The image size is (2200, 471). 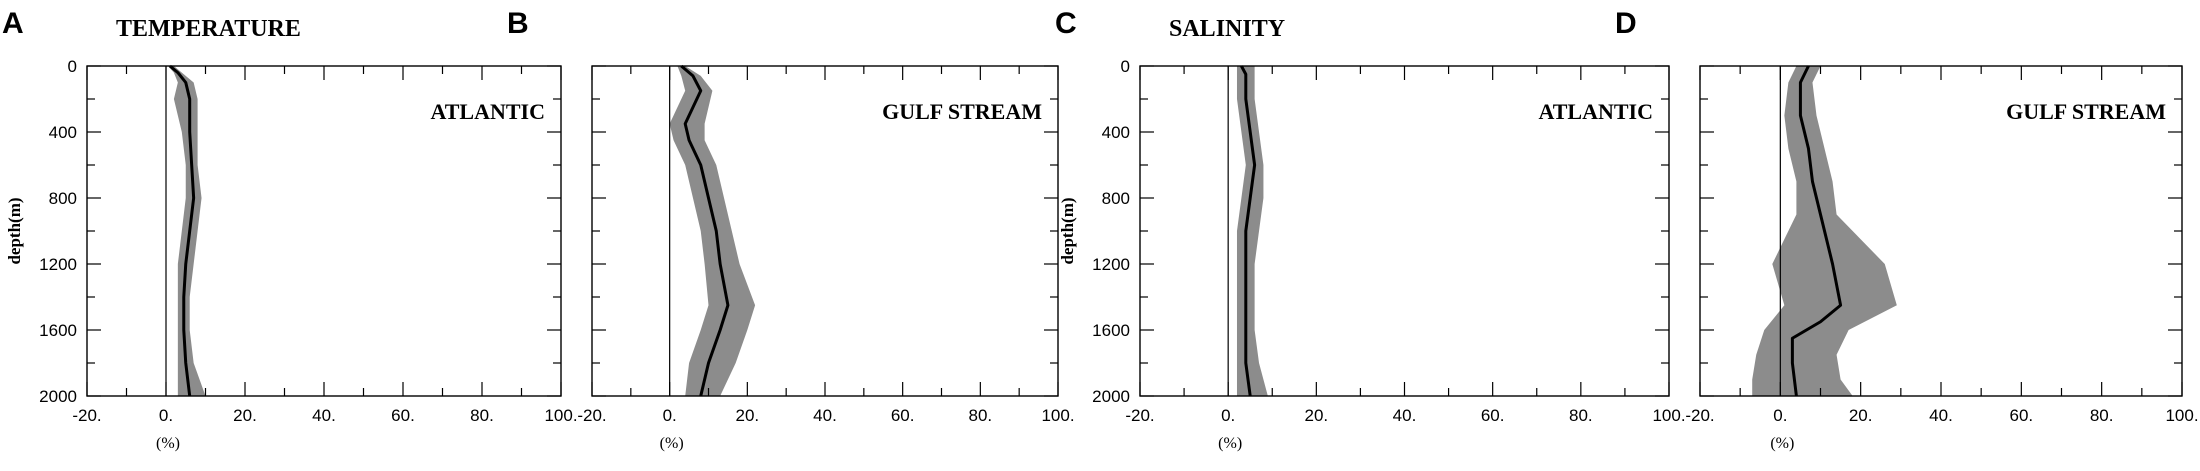 I want to click on panel-letter: B, so click(x=518, y=23).